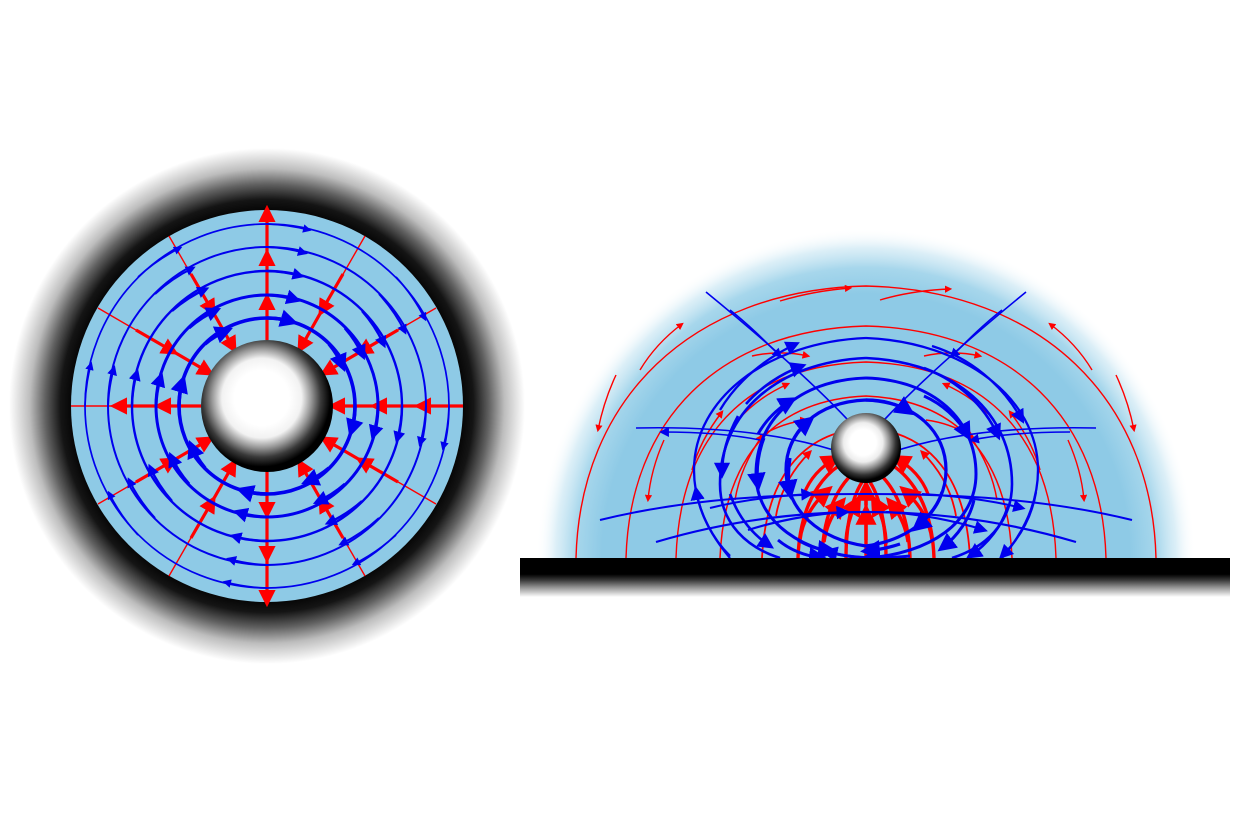 The width and height of the screenshot is (1260, 840). I want to click on sphere, so click(866, 448).